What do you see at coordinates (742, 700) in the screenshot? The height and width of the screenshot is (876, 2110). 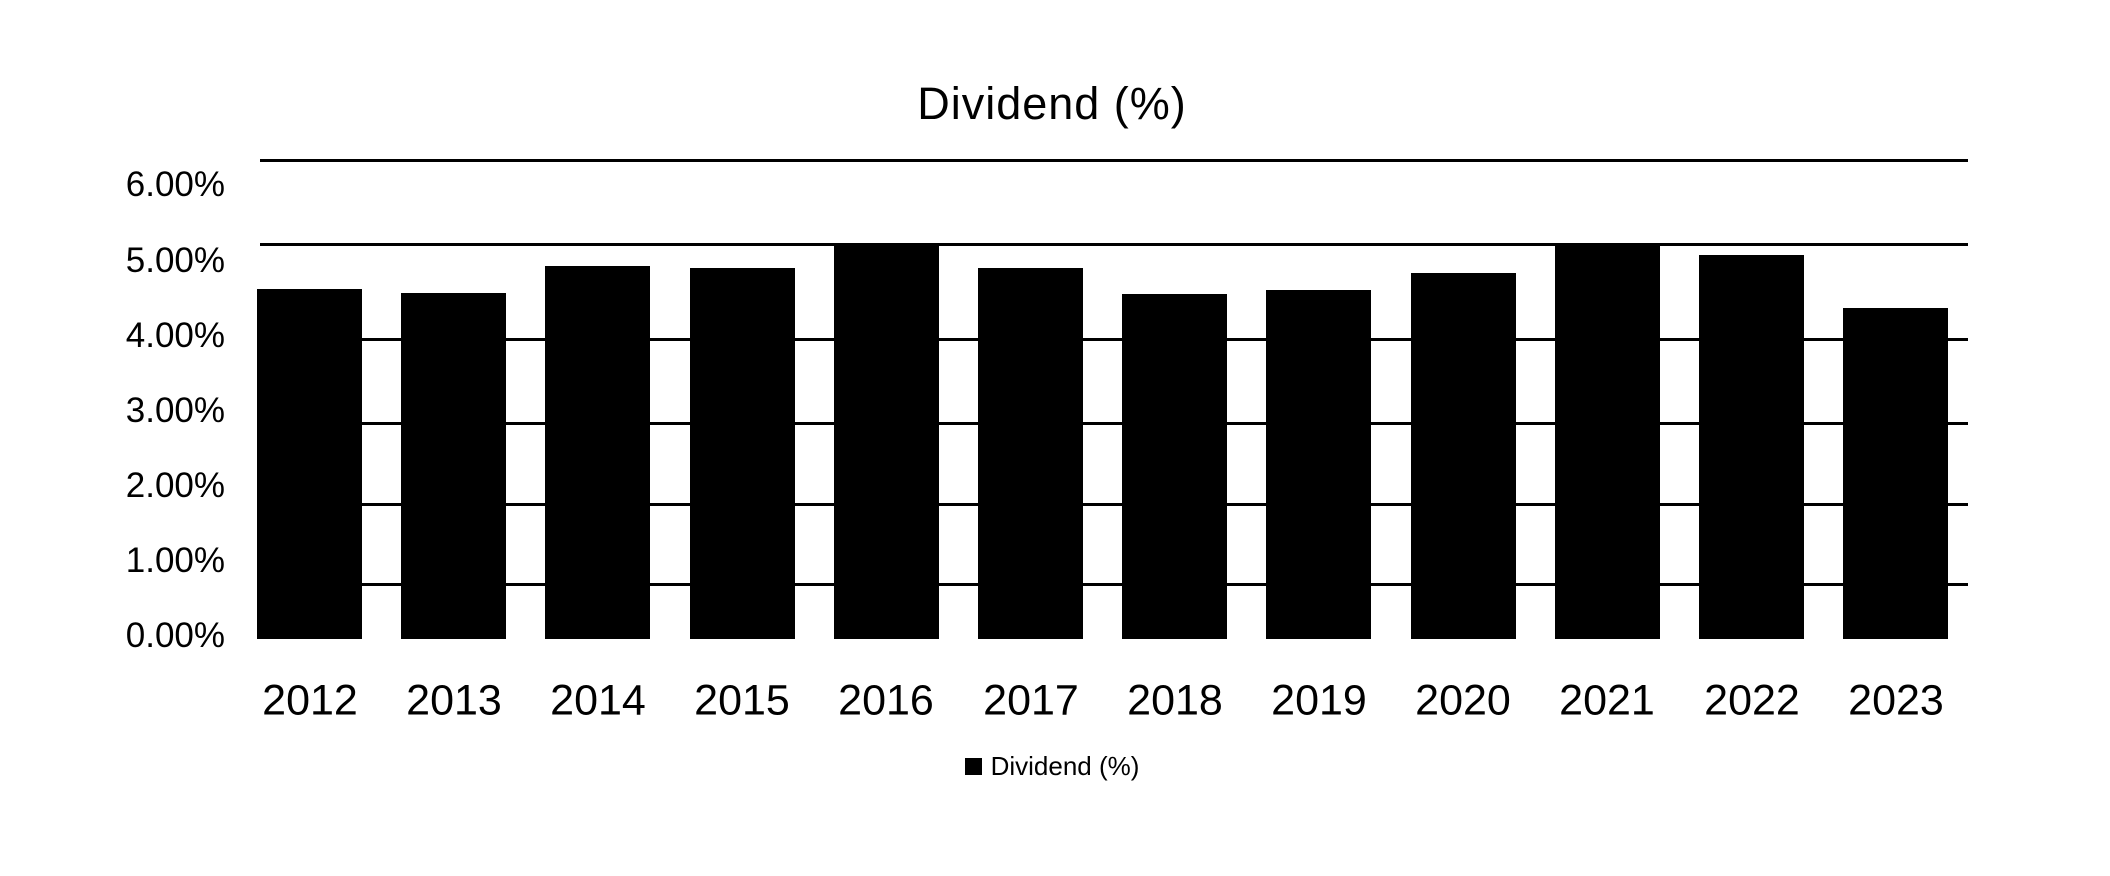 I see `x-tick-label-2015: 2015` at bounding box center [742, 700].